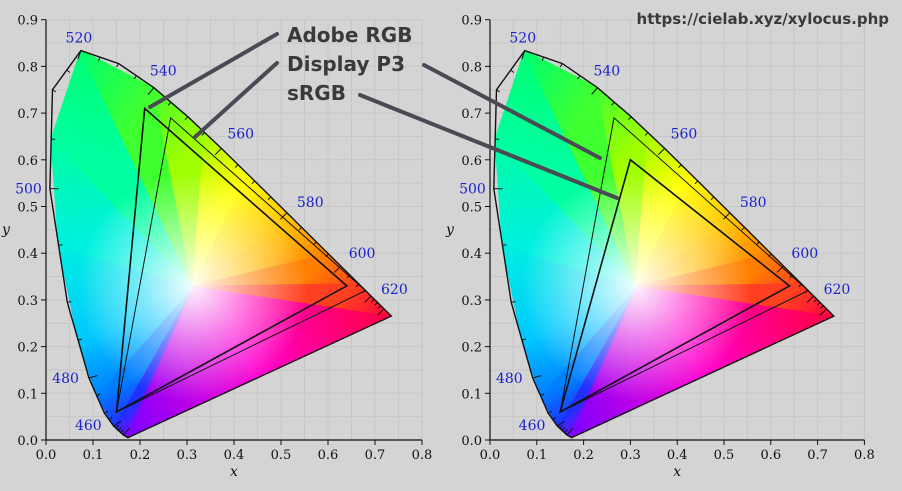  What do you see at coordinates (46, 455) in the screenshot?
I see `x-tick-label: 0.0` at bounding box center [46, 455].